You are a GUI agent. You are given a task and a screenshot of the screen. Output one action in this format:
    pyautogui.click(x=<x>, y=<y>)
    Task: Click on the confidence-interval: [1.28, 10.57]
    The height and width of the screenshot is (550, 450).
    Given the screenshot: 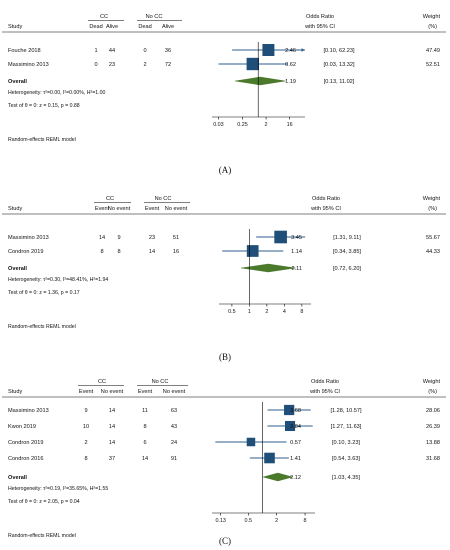 What is the action you would take?
    pyautogui.click(x=346, y=411)
    